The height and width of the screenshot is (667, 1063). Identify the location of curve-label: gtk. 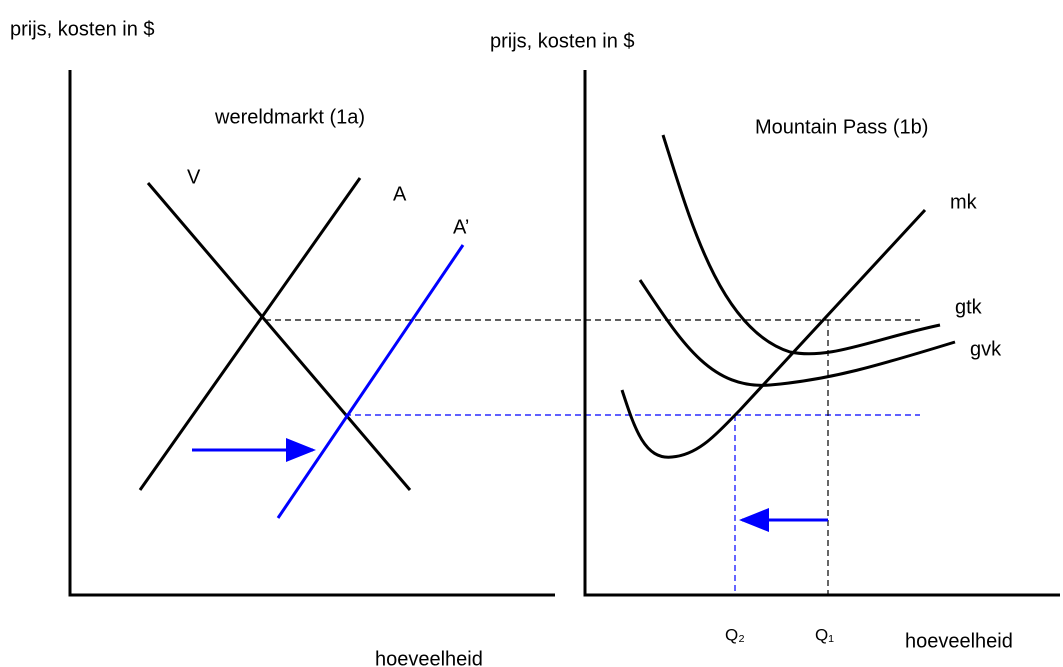
(969, 307).